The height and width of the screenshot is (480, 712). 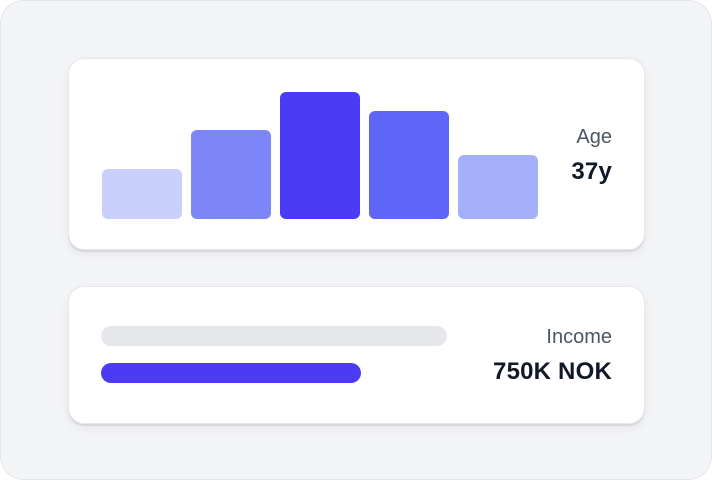 What do you see at coordinates (591, 171) in the screenshot?
I see `age-value: 37y` at bounding box center [591, 171].